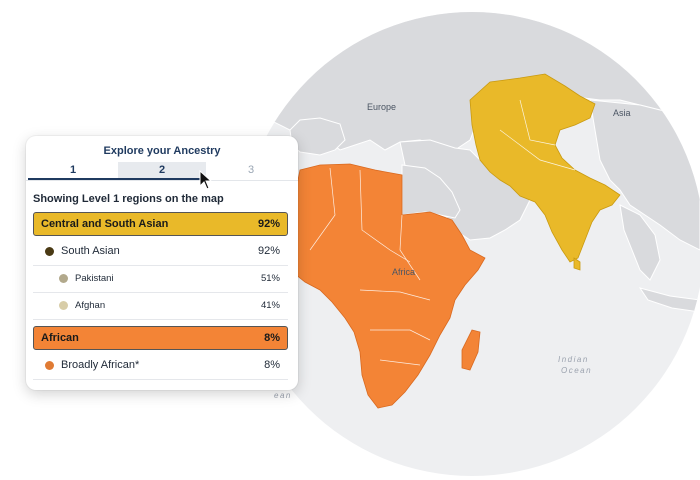 Image resolution: width=700 pixels, height=480 pixels. I want to click on item-name: Pakistani, so click(94, 278).